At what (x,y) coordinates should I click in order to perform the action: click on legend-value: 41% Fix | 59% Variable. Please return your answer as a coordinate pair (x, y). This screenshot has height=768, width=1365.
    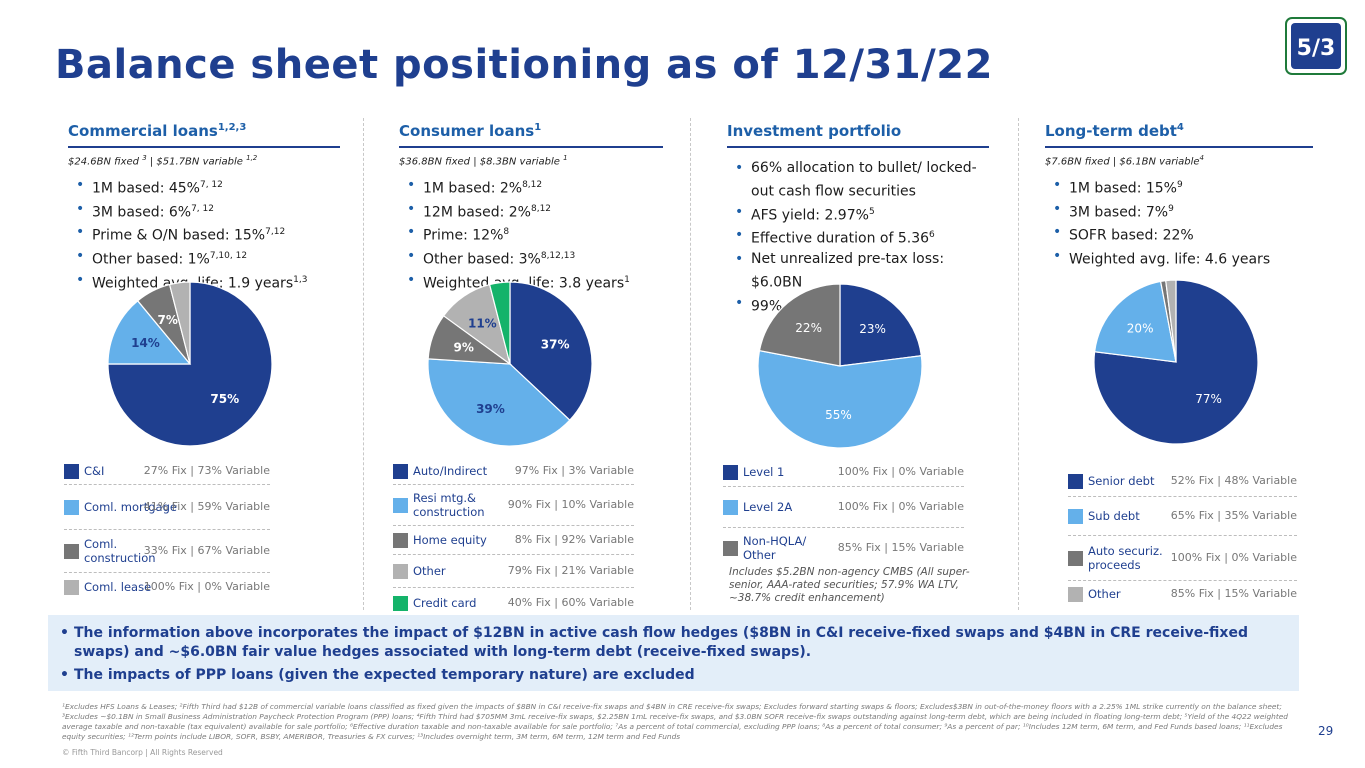
    Looking at the image, I should click on (206, 506).